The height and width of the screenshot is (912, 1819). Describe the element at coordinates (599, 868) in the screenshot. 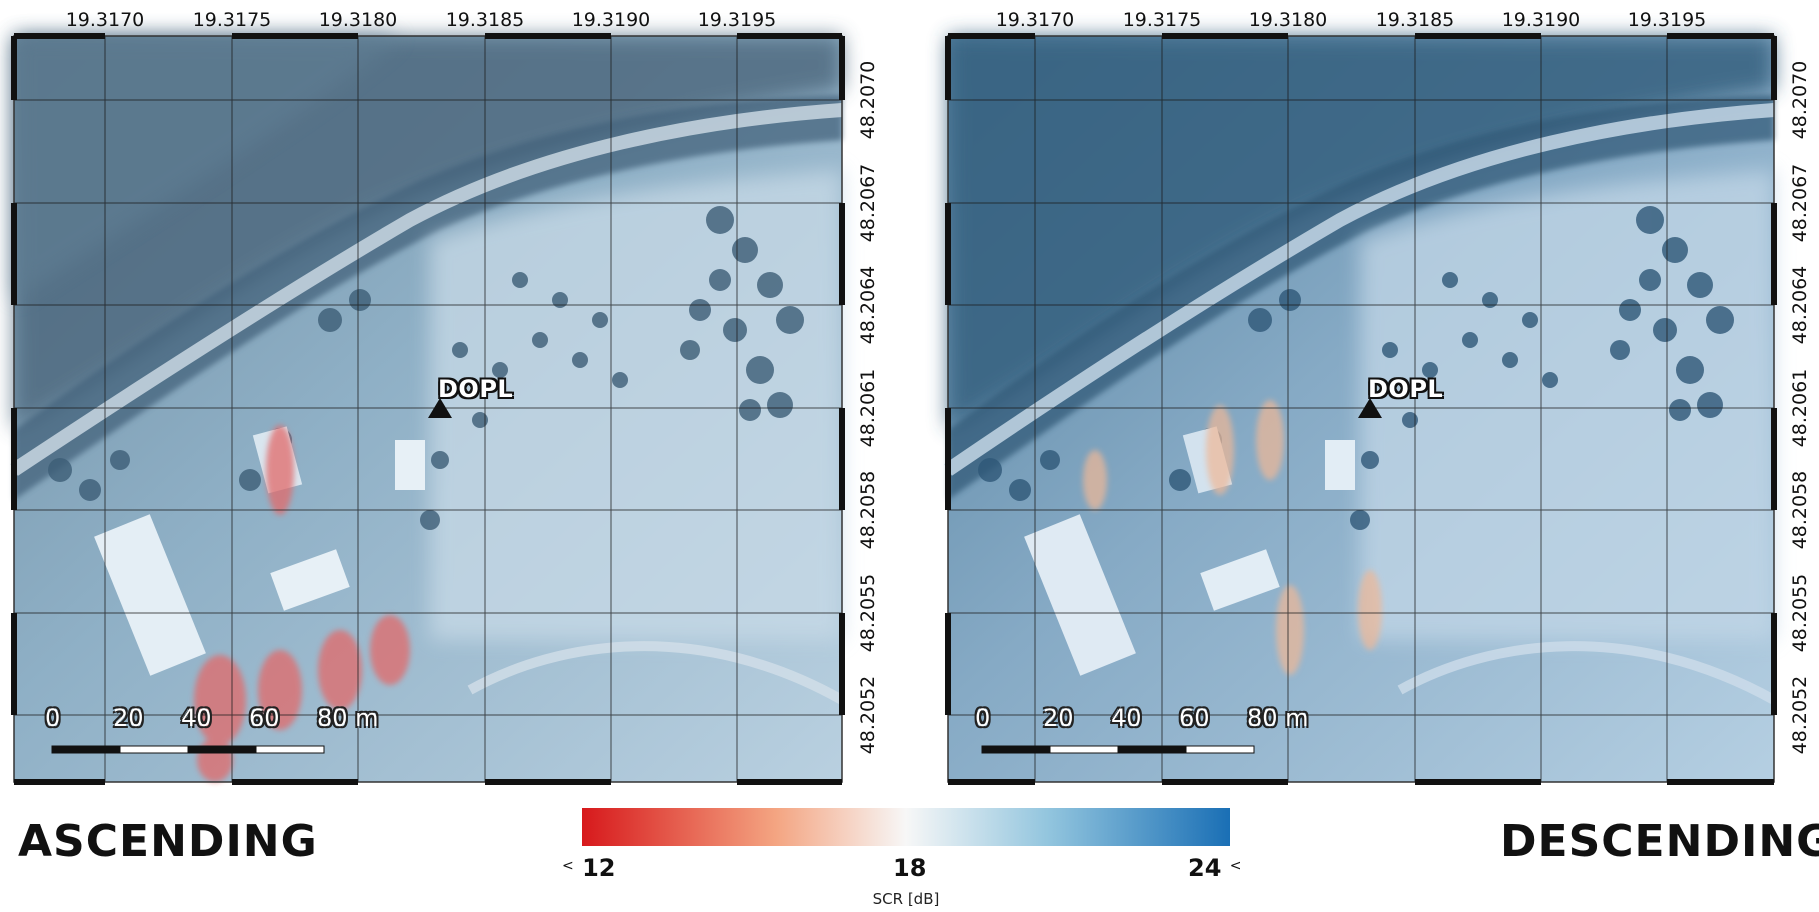

I see `colorbar-min-label: 12` at that location.